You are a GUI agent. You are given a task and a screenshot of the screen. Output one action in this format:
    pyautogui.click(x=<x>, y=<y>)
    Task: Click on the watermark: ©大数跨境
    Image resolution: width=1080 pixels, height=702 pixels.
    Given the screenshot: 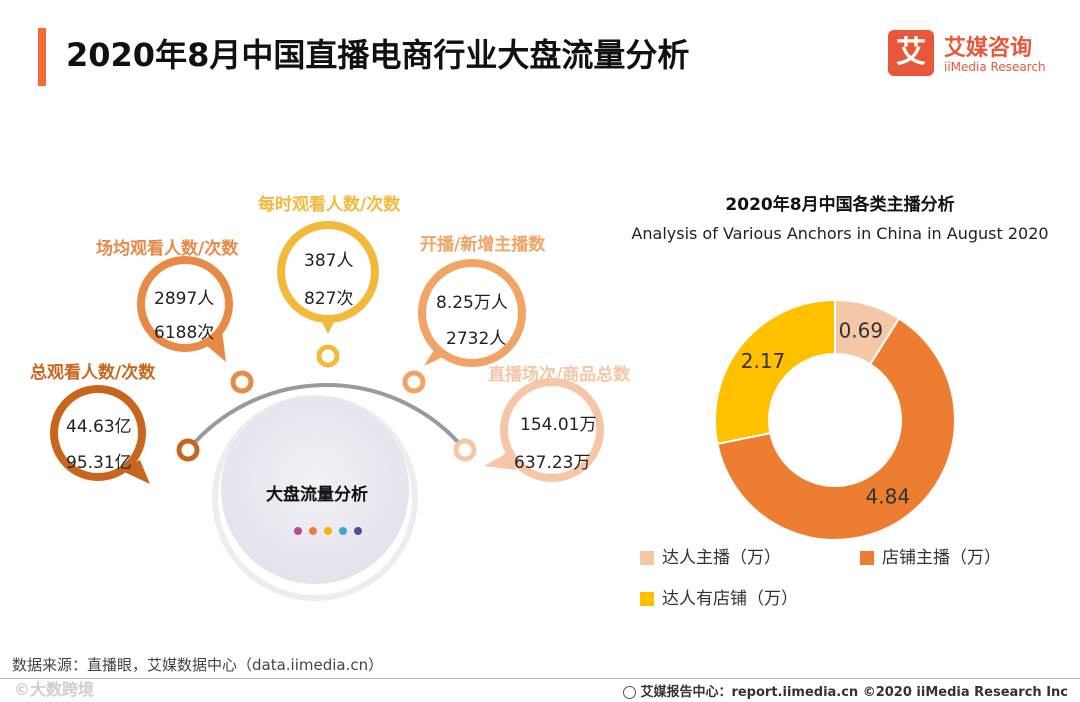 What is the action you would take?
    pyautogui.click(x=54, y=689)
    